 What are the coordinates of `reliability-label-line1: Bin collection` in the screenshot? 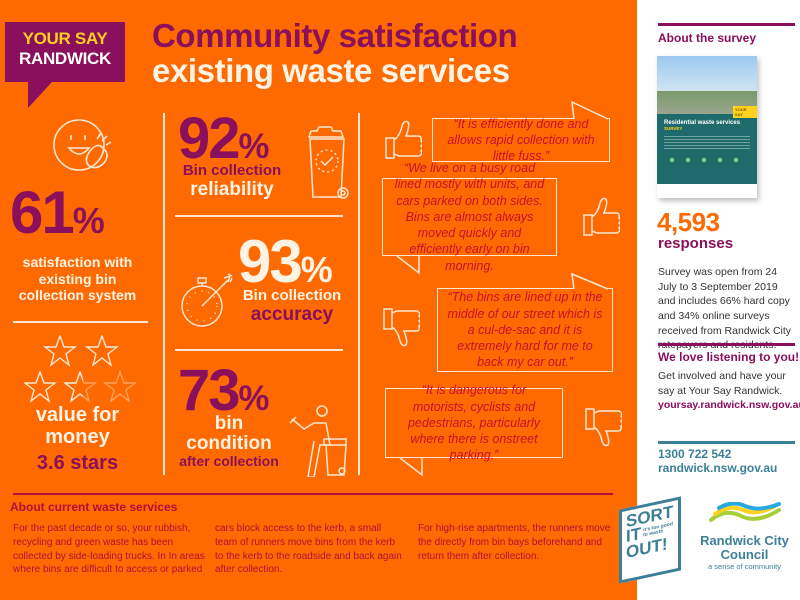 It's located at (232, 170).